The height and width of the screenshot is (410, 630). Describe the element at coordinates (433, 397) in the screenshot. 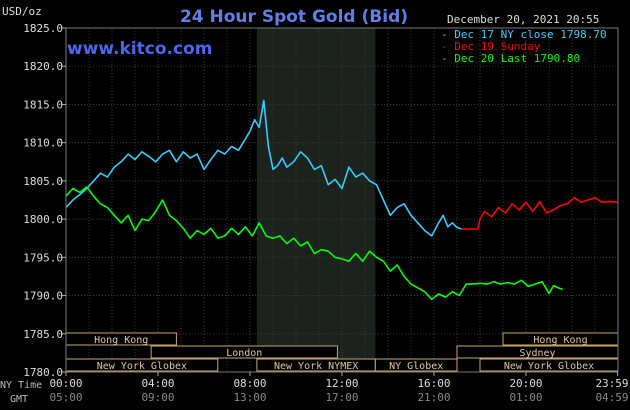

I see `x-tick-label-gmt: 21:00` at that location.